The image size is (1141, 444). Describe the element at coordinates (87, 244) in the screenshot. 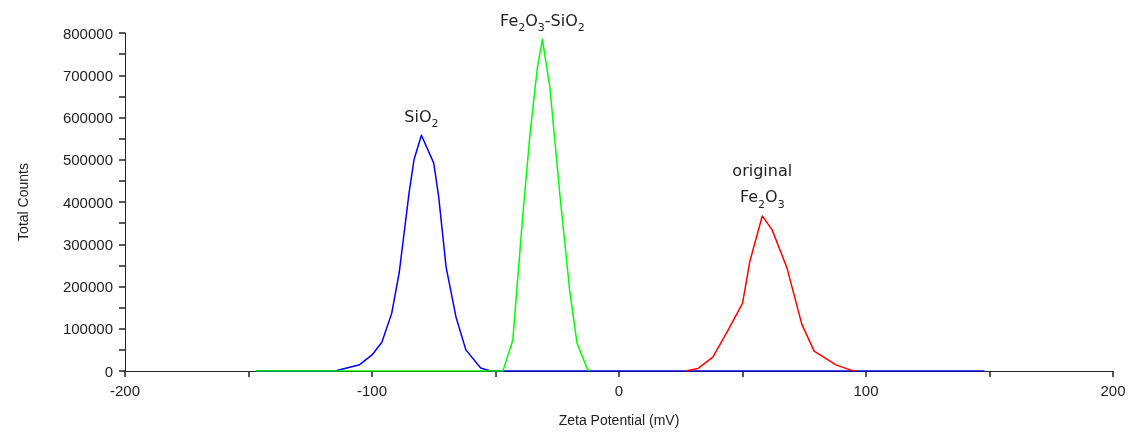

I see `y-tick-label: 300000` at that location.